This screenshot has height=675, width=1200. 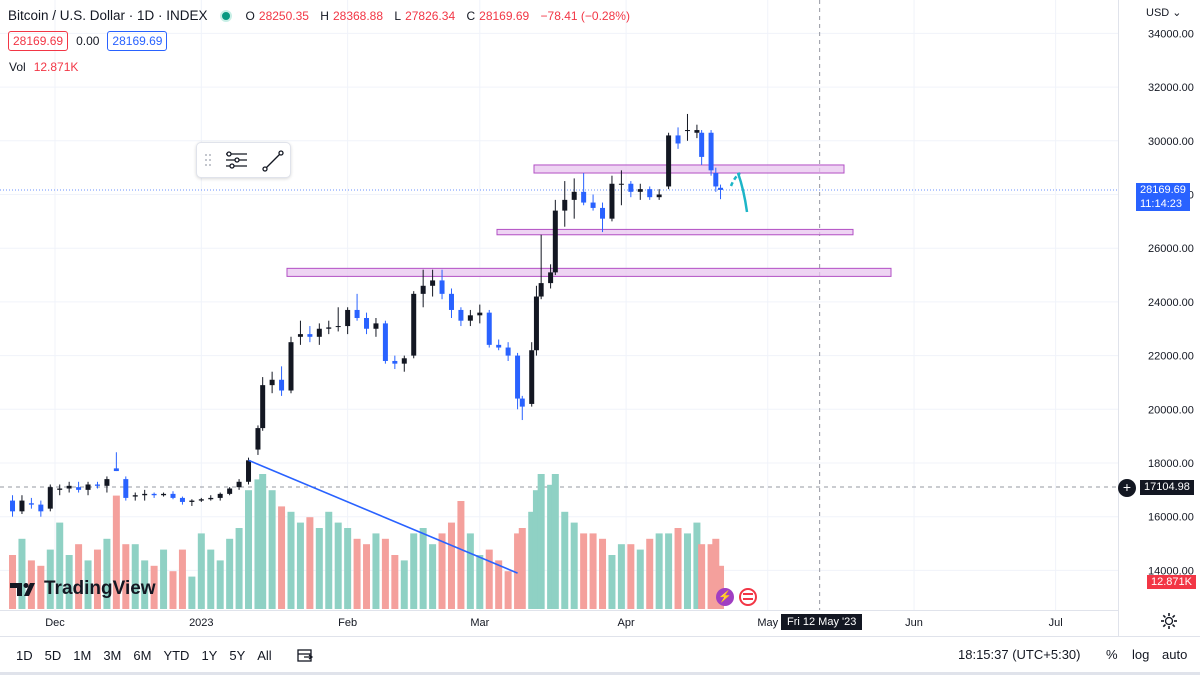 I want to click on add-alert-icon: +, so click(x=1127, y=488).